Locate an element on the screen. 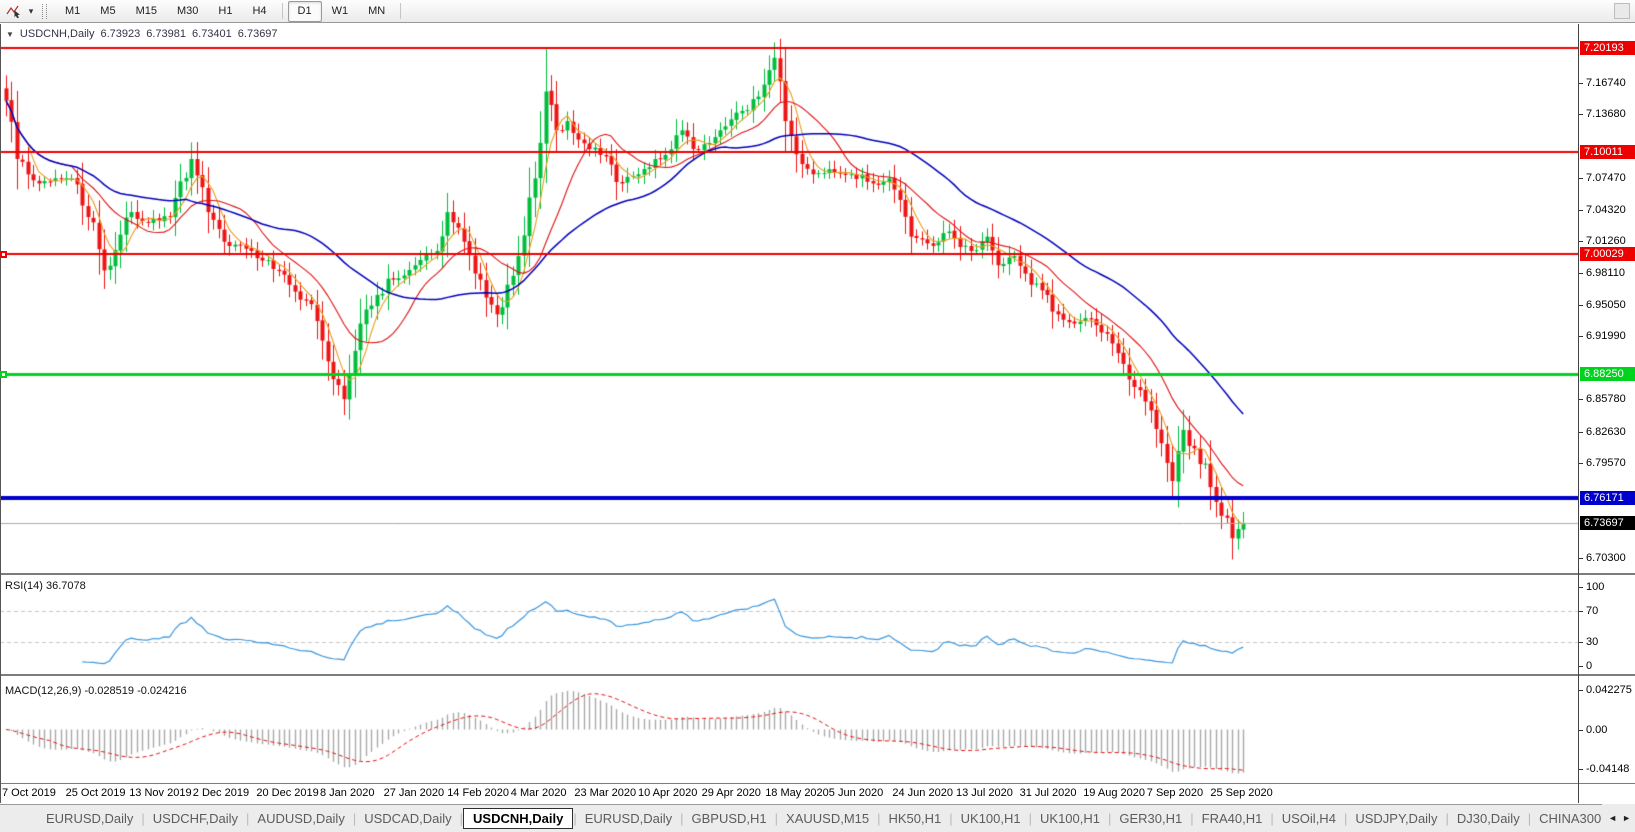 The image size is (1635, 832). tf-button-m5: M5 is located at coordinates (108, 10).